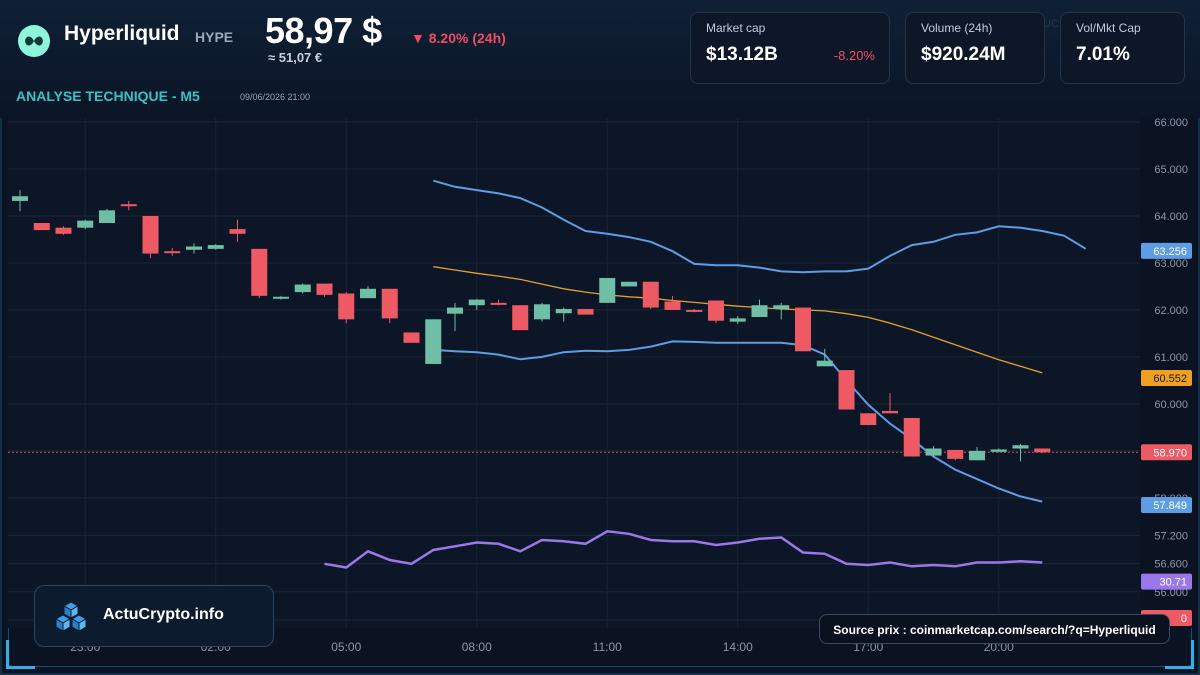 The image size is (1200, 675). Describe the element at coordinates (275, 97) in the screenshot. I see `analysis-date: 09/06/2026 21:00` at that location.